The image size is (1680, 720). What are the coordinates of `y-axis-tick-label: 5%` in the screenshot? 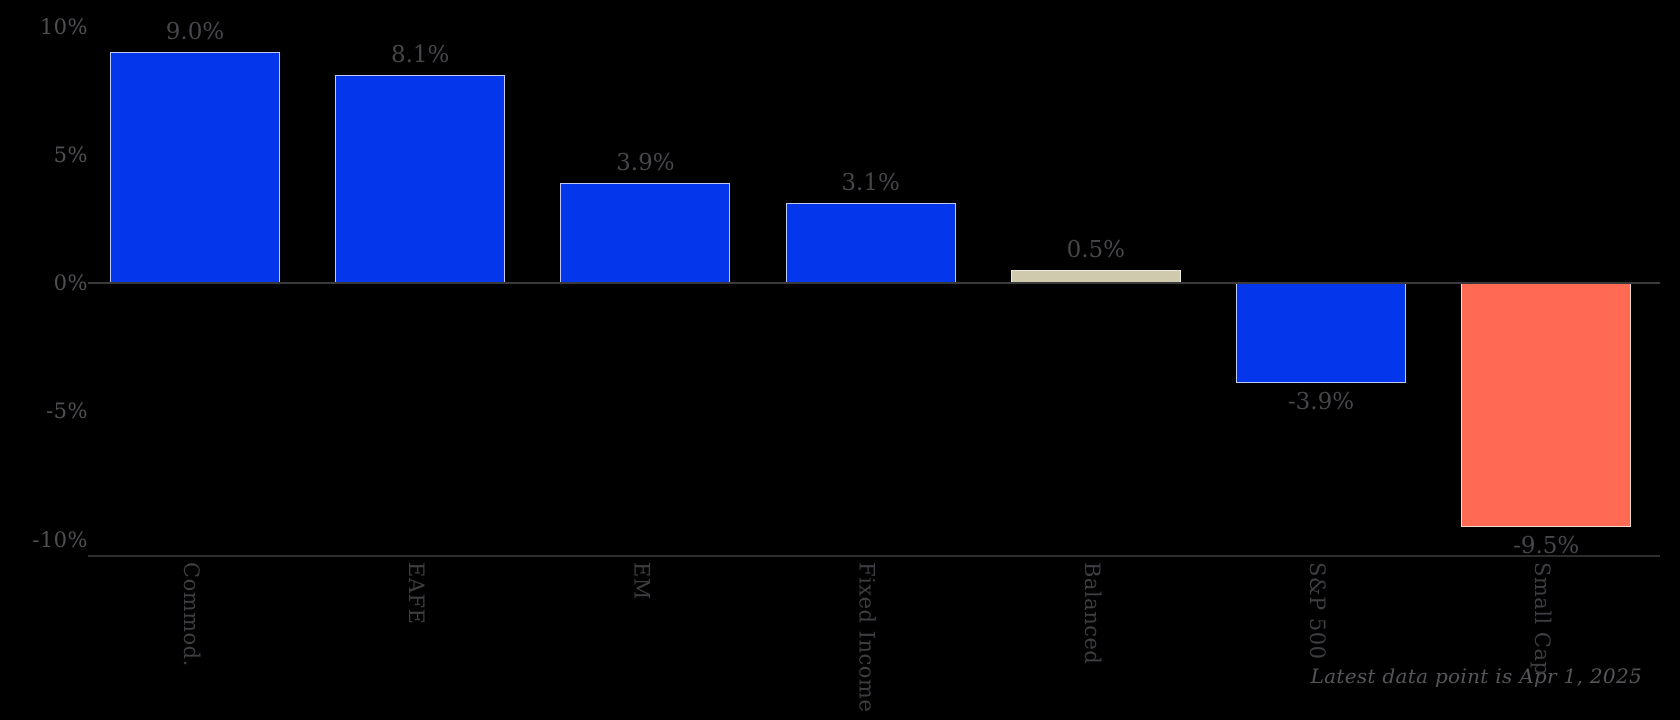 It's located at (70, 154).